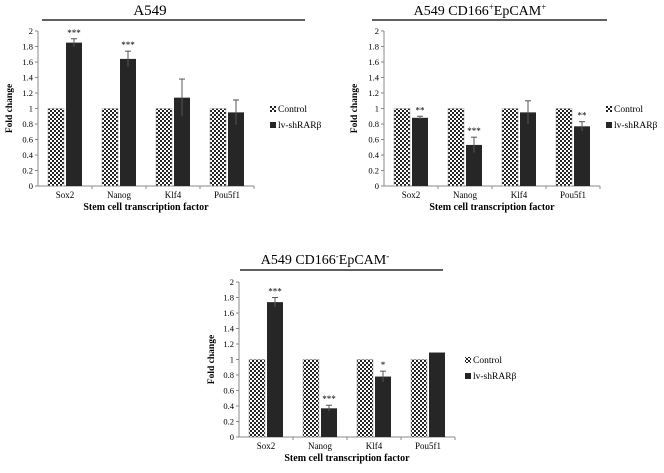 This screenshot has height=473, width=664. What do you see at coordinates (325, 259) in the screenshot?
I see `chart-title: A549 CD166-EpCAM-` at bounding box center [325, 259].